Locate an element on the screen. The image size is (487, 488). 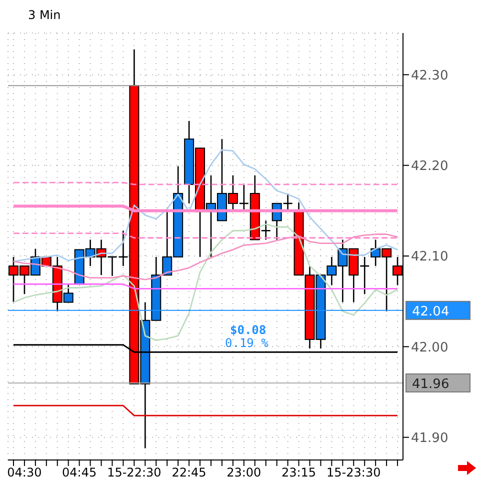
ref-line-label: 41.96 is located at coordinates (431, 384).